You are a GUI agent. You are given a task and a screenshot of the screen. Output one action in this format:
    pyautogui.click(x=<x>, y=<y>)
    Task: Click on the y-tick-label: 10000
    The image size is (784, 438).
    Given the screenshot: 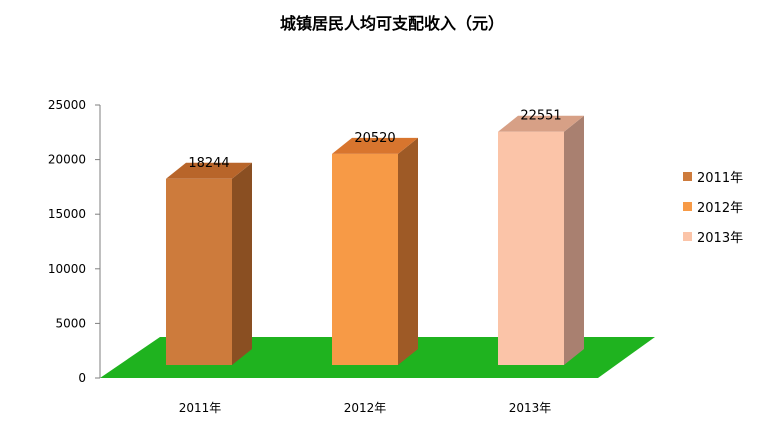 What is the action you would take?
    pyautogui.click(x=67, y=269)
    